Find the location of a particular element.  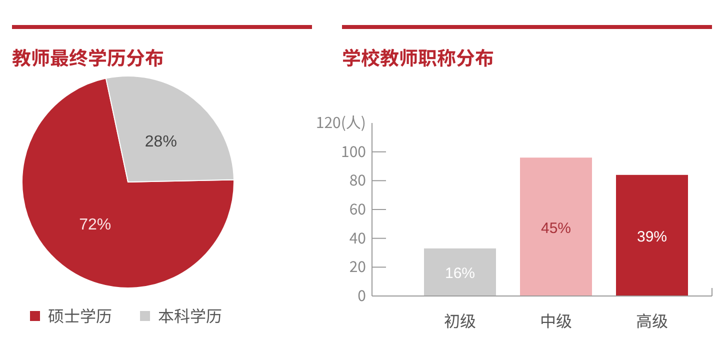

y-tick-label: 100 is located at coordinates (353, 151).